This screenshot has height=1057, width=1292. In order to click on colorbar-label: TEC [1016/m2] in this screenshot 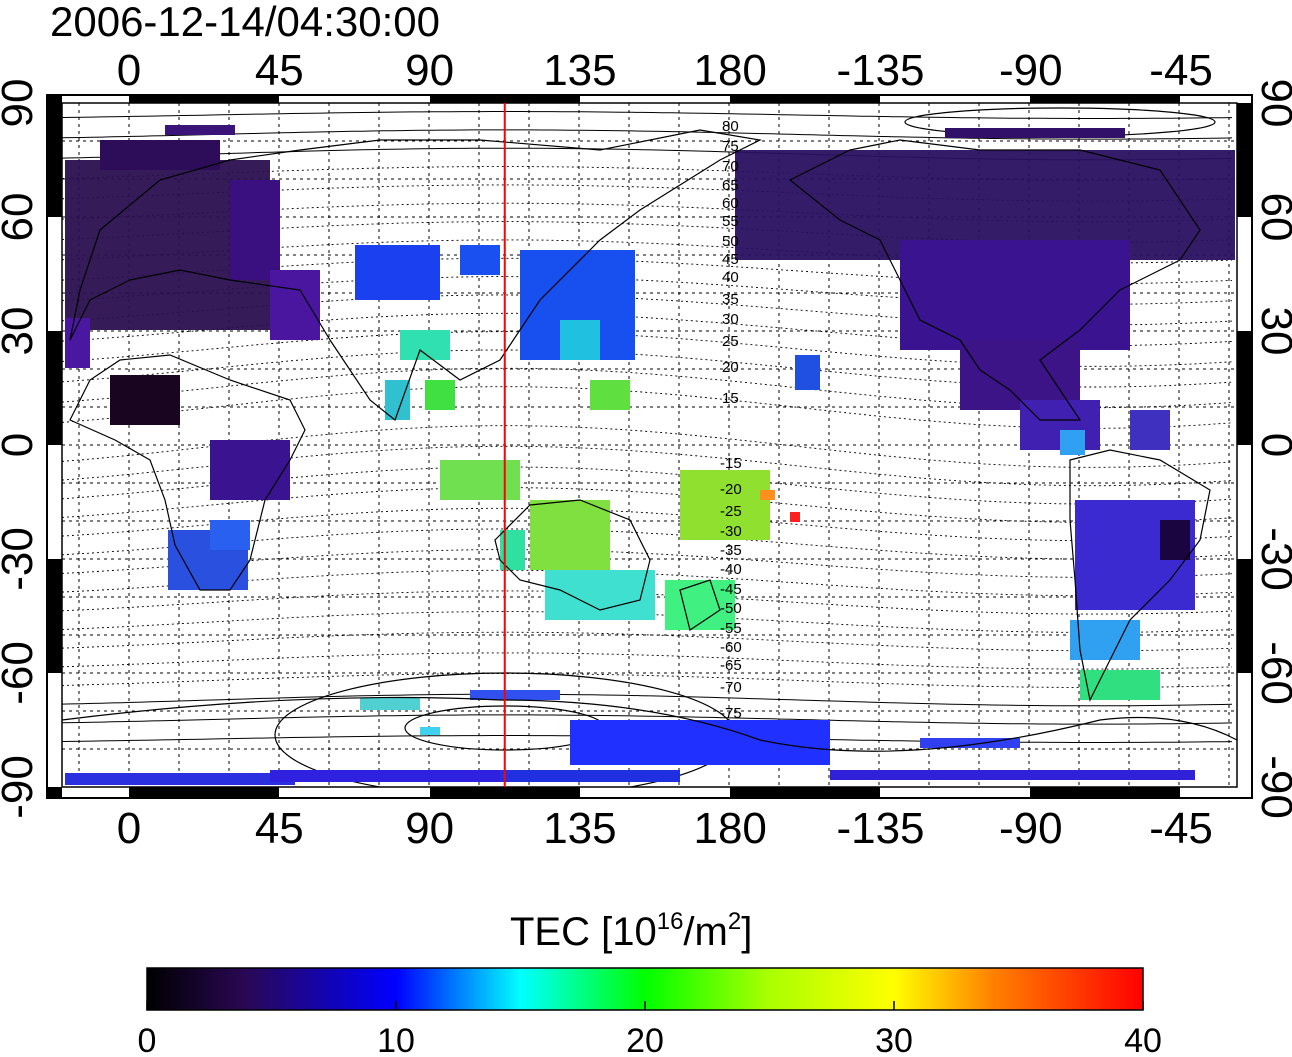, I will do `click(631, 931)`.